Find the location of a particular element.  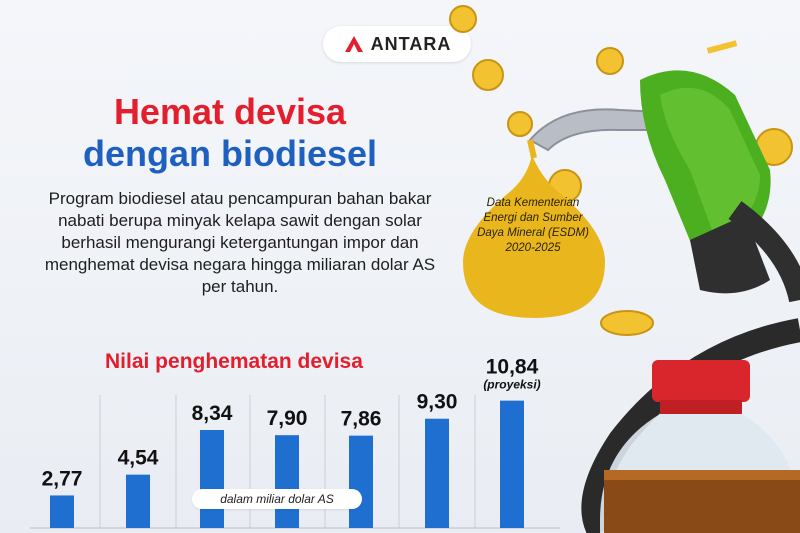

chart-unit-label: dalam miliar dolar AS is located at coordinates (277, 499).